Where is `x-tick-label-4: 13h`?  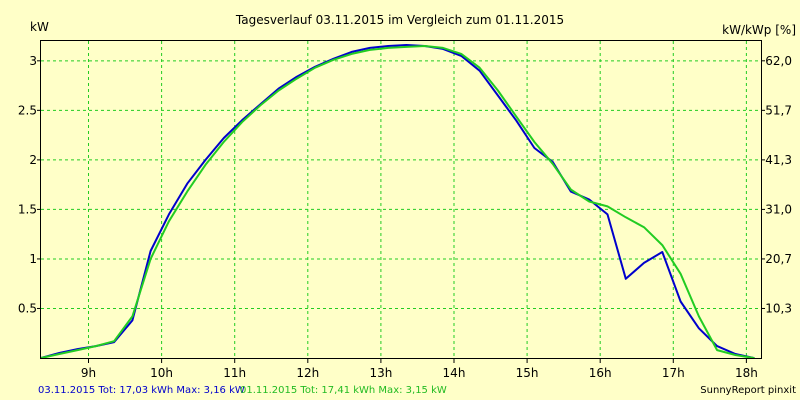
x-tick-label-4: 13h is located at coordinates (380, 373).